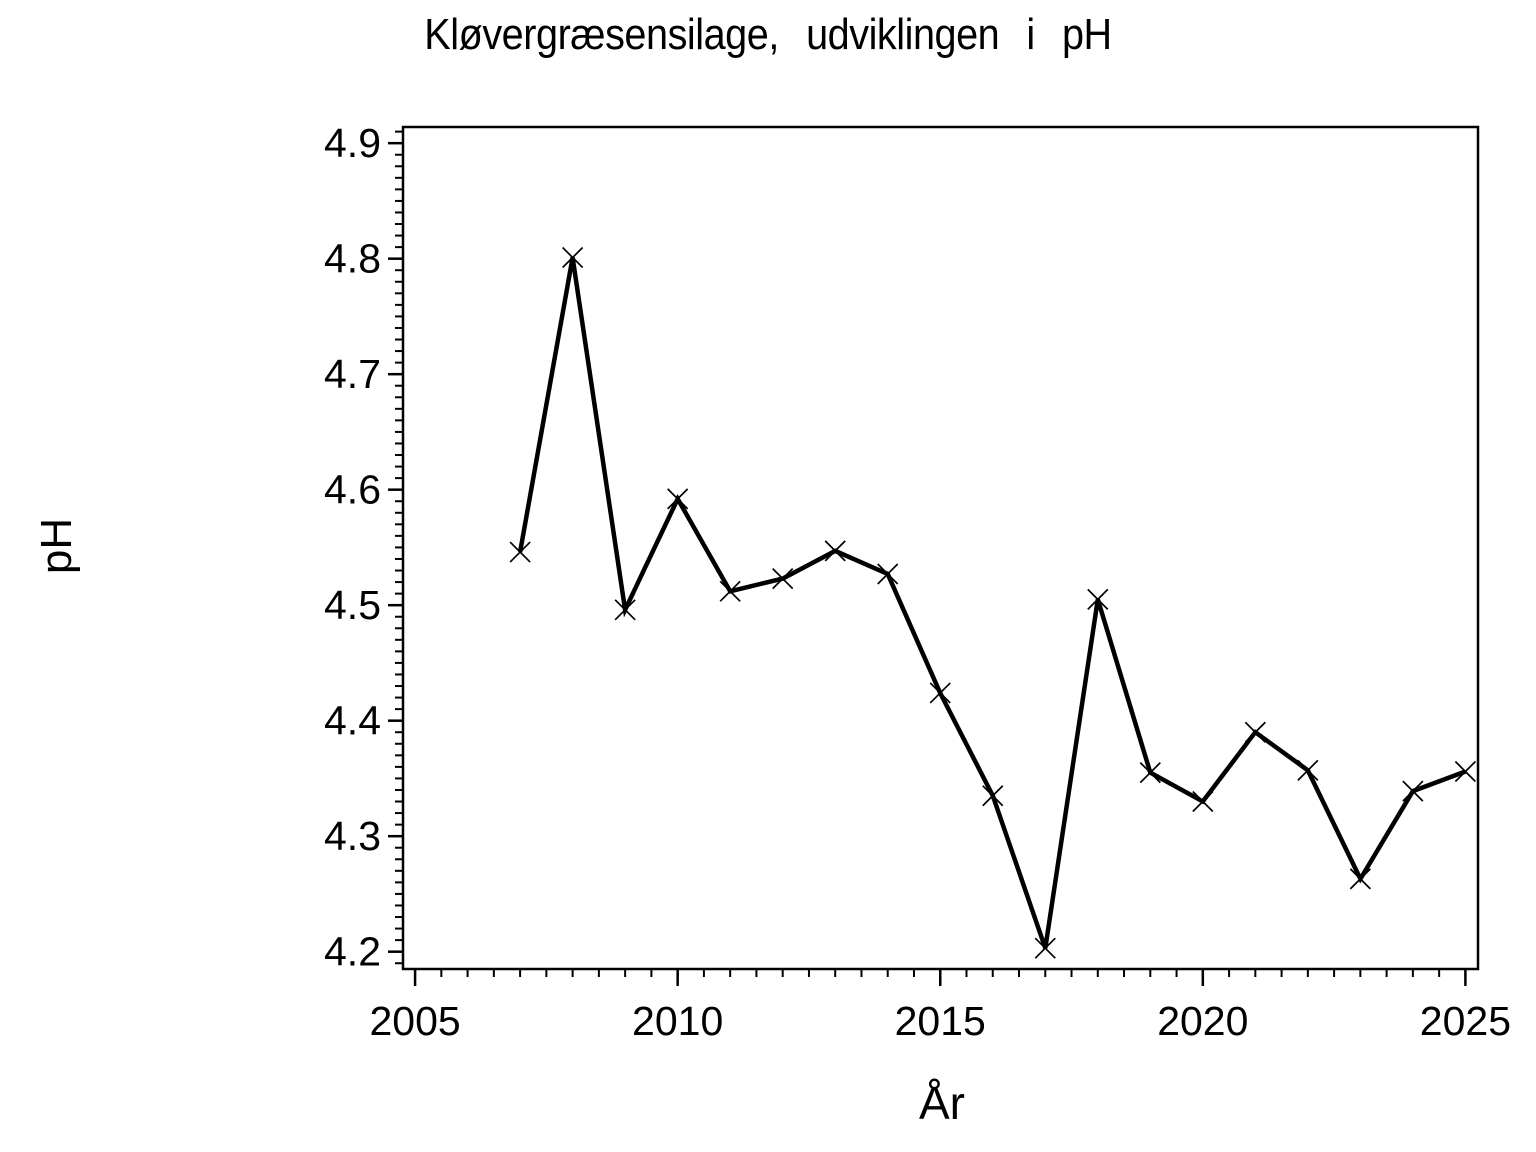  Describe the element at coordinates (352, 490) in the screenshot. I see `y-tick-label: 4.6` at that location.